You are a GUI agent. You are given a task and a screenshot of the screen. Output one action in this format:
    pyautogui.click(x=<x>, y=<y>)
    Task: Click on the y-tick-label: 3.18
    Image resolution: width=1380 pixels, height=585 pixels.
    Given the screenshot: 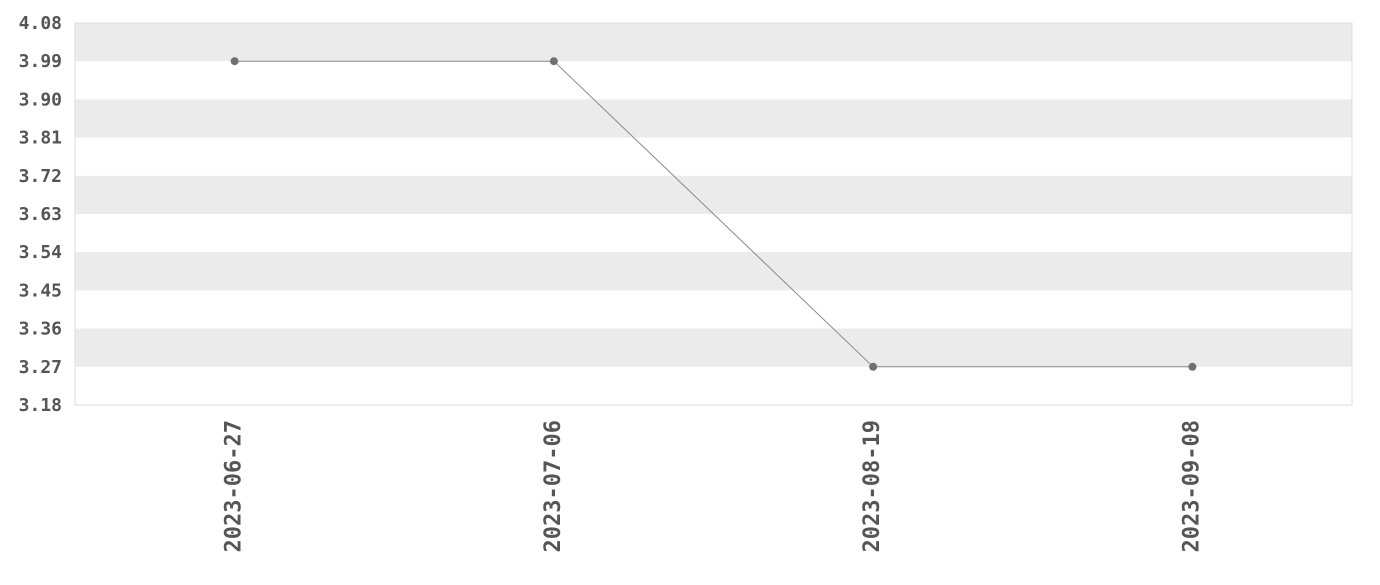 What is the action you would take?
    pyautogui.click(x=40, y=405)
    